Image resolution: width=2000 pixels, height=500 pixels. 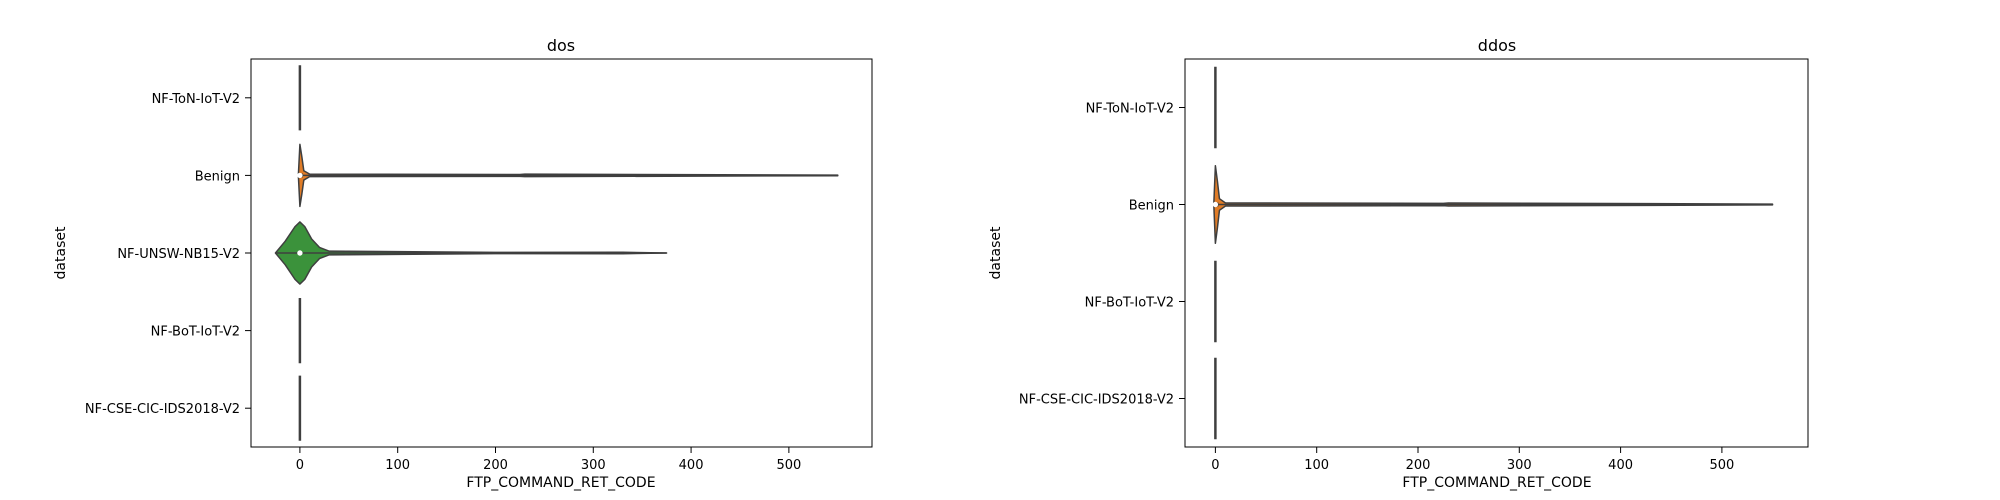 What do you see at coordinates (1497, 45) in the screenshot?
I see `subplot-title: ddos` at bounding box center [1497, 45].